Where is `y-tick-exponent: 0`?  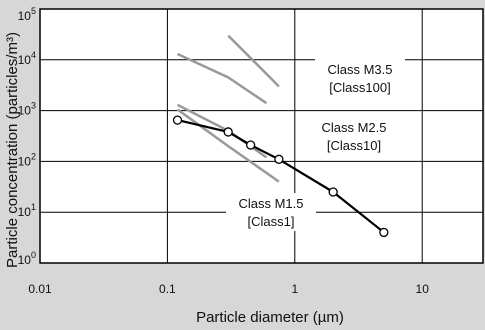 y-tick-exponent: 0 is located at coordinates (33, 255).